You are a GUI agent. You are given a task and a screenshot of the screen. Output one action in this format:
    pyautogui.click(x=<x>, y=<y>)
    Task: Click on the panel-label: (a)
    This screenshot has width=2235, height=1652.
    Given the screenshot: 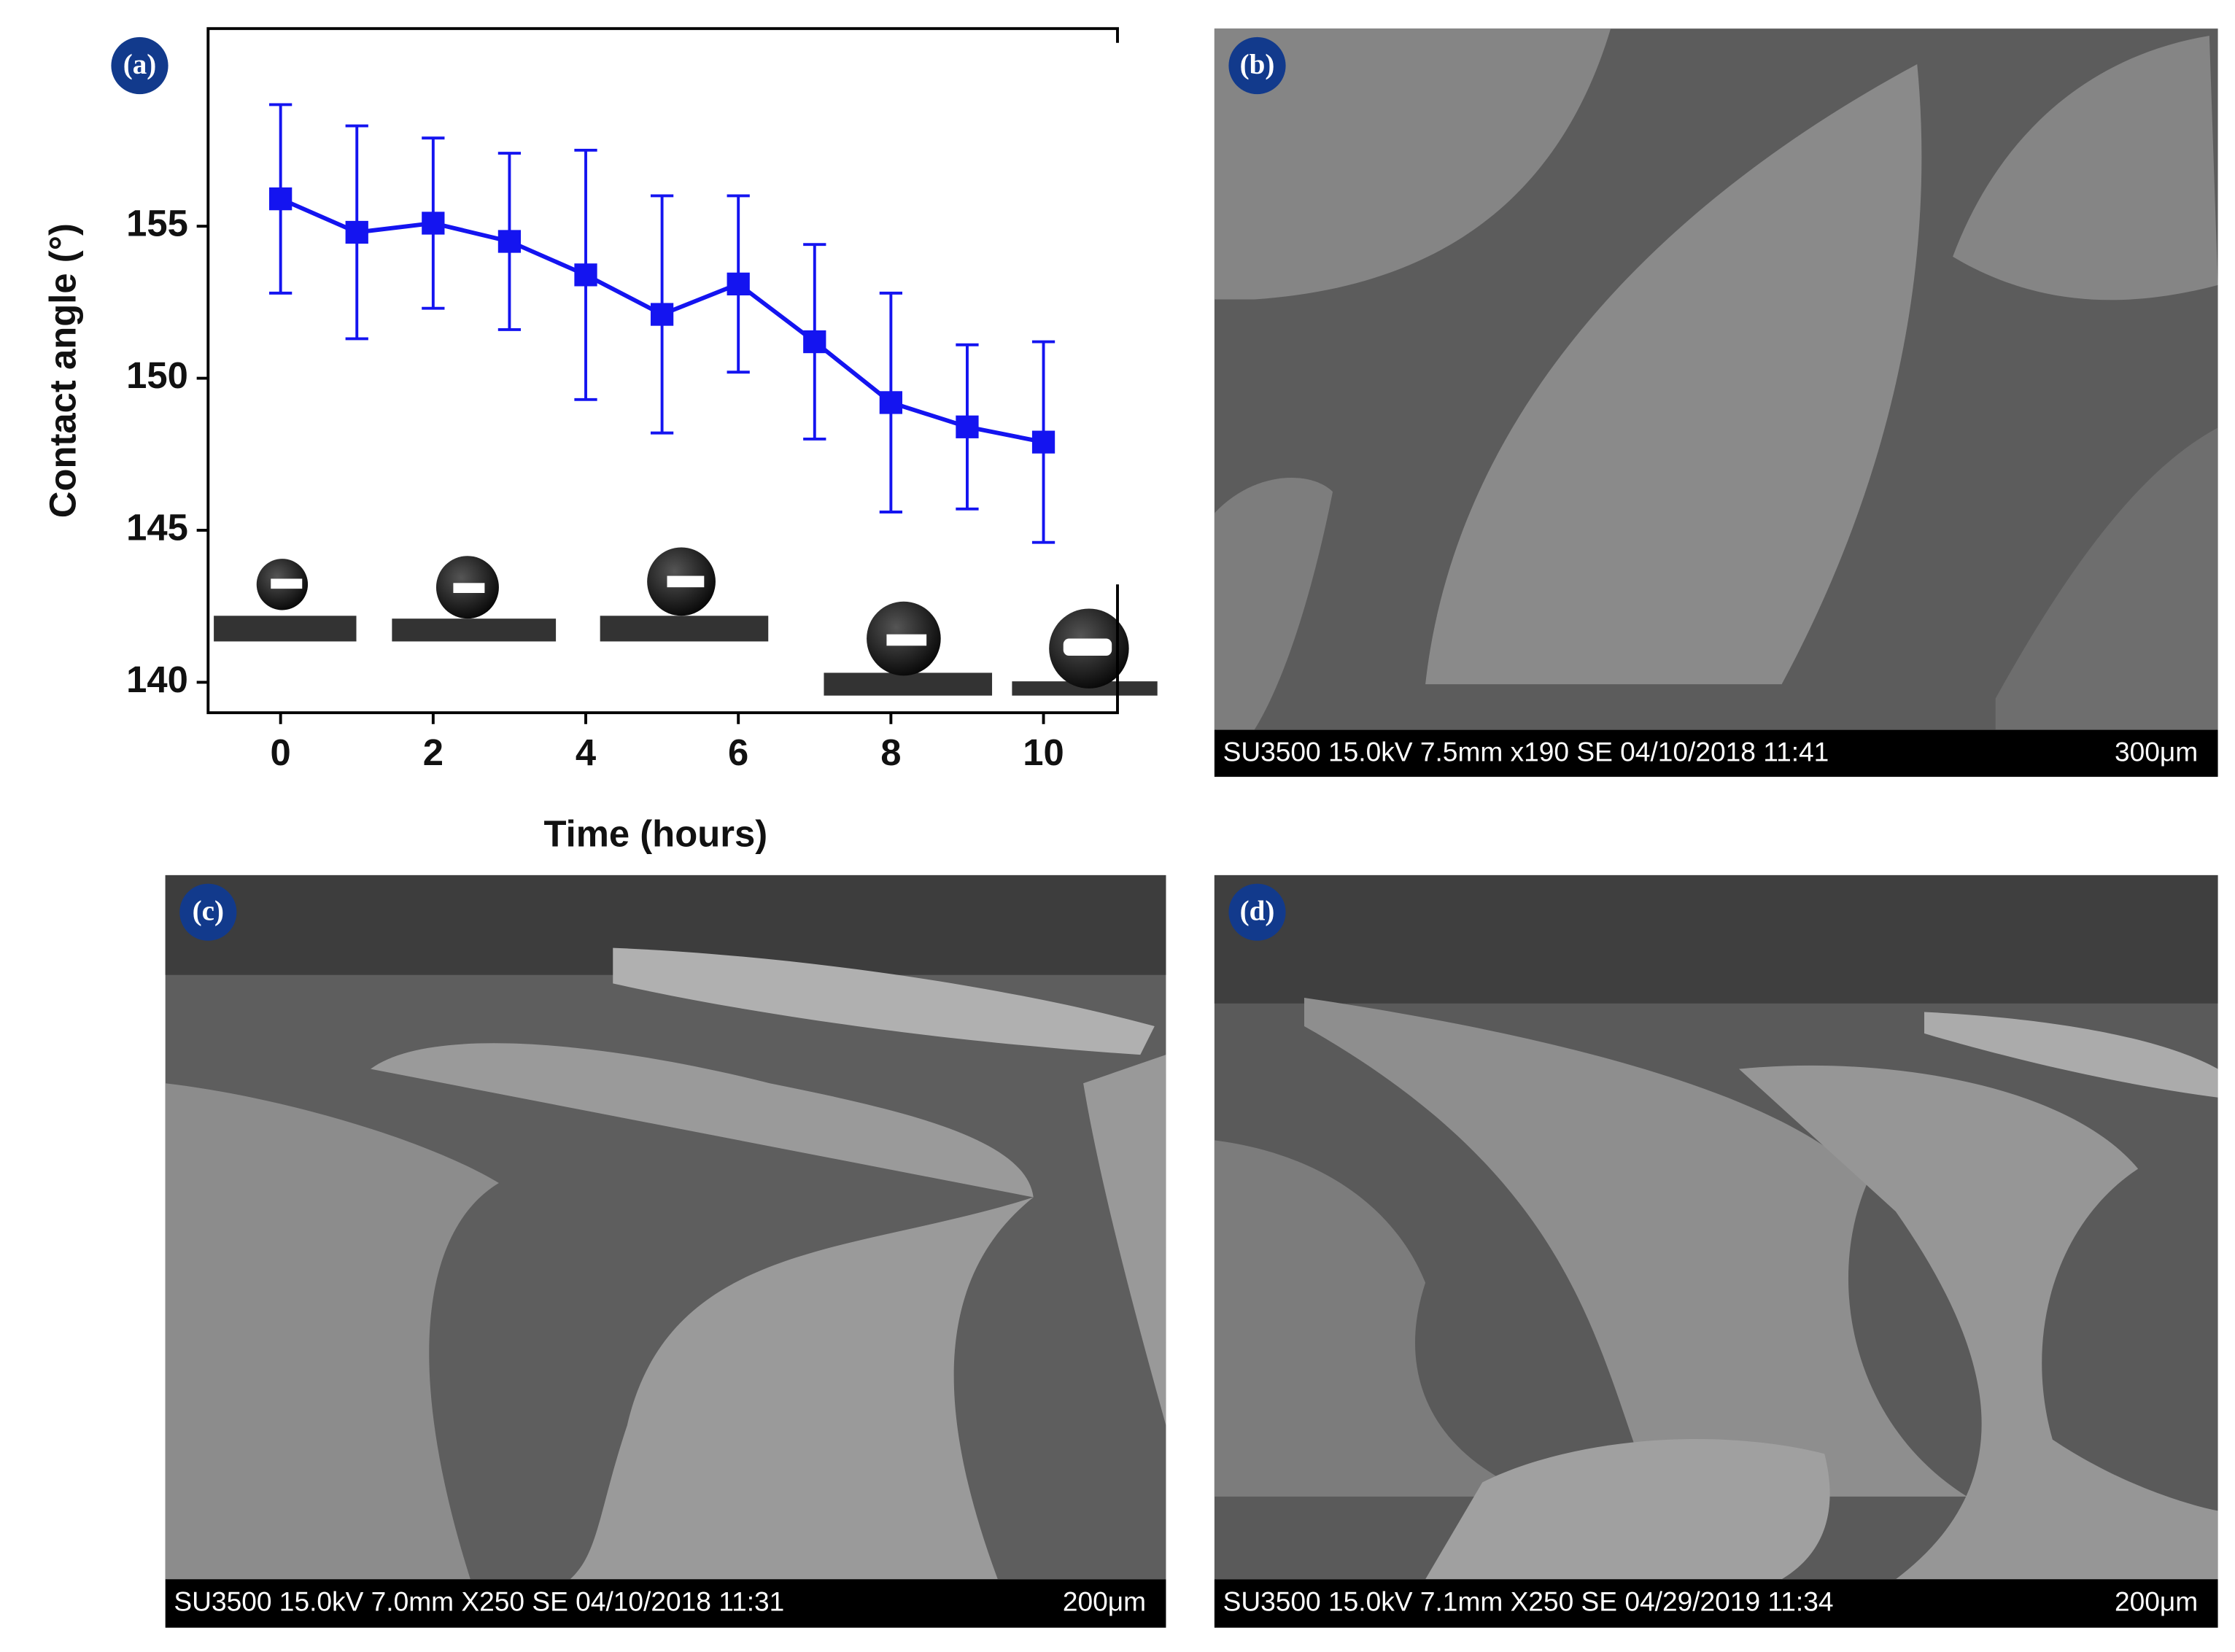 What is the action you would take?
    pyautogui.click(x=140, y=64)
    